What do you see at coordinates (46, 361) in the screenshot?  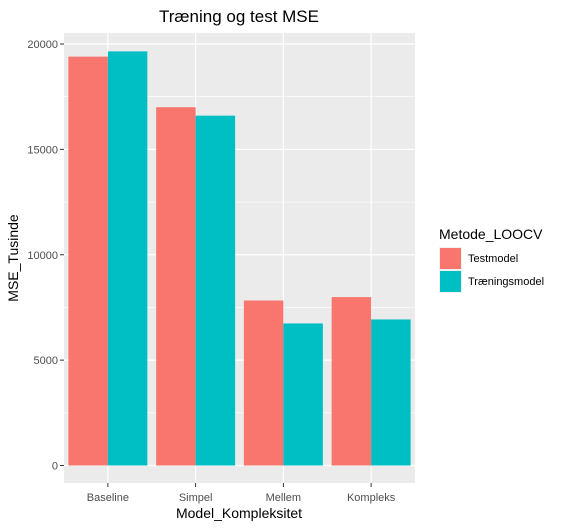 I see `y-tick-label: 5000` at bounding box center [46, 361].